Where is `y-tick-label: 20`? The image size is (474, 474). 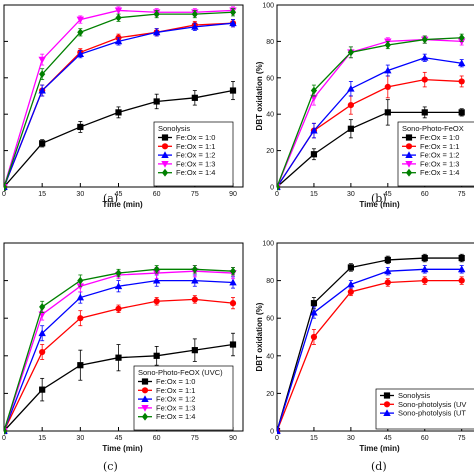 y-tick-label: 20 is located at coordinates (270, 394).